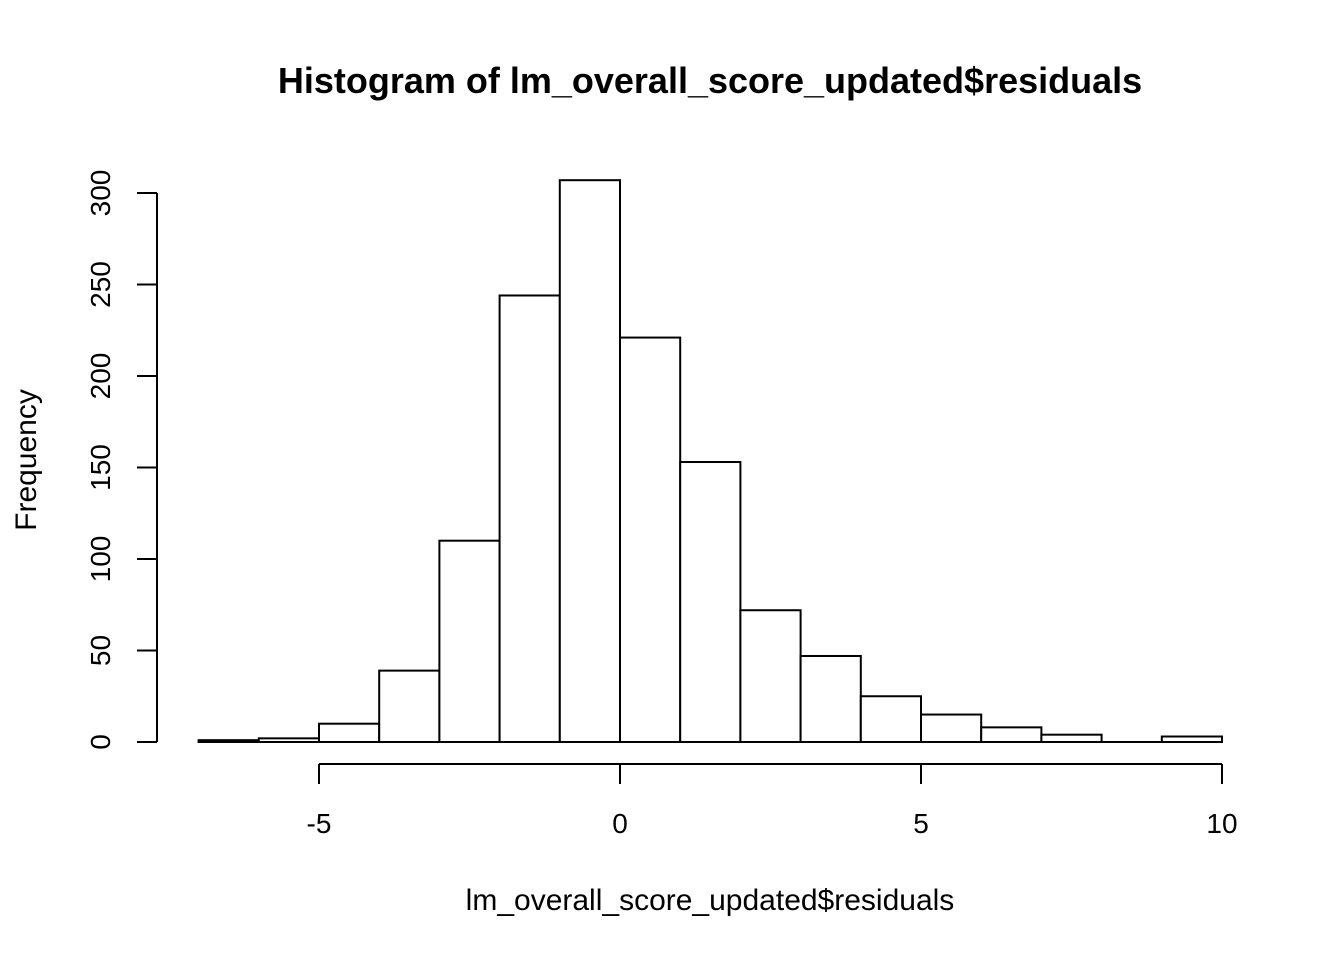  I want to click on x-tick-label: 5, so click(921, 823).